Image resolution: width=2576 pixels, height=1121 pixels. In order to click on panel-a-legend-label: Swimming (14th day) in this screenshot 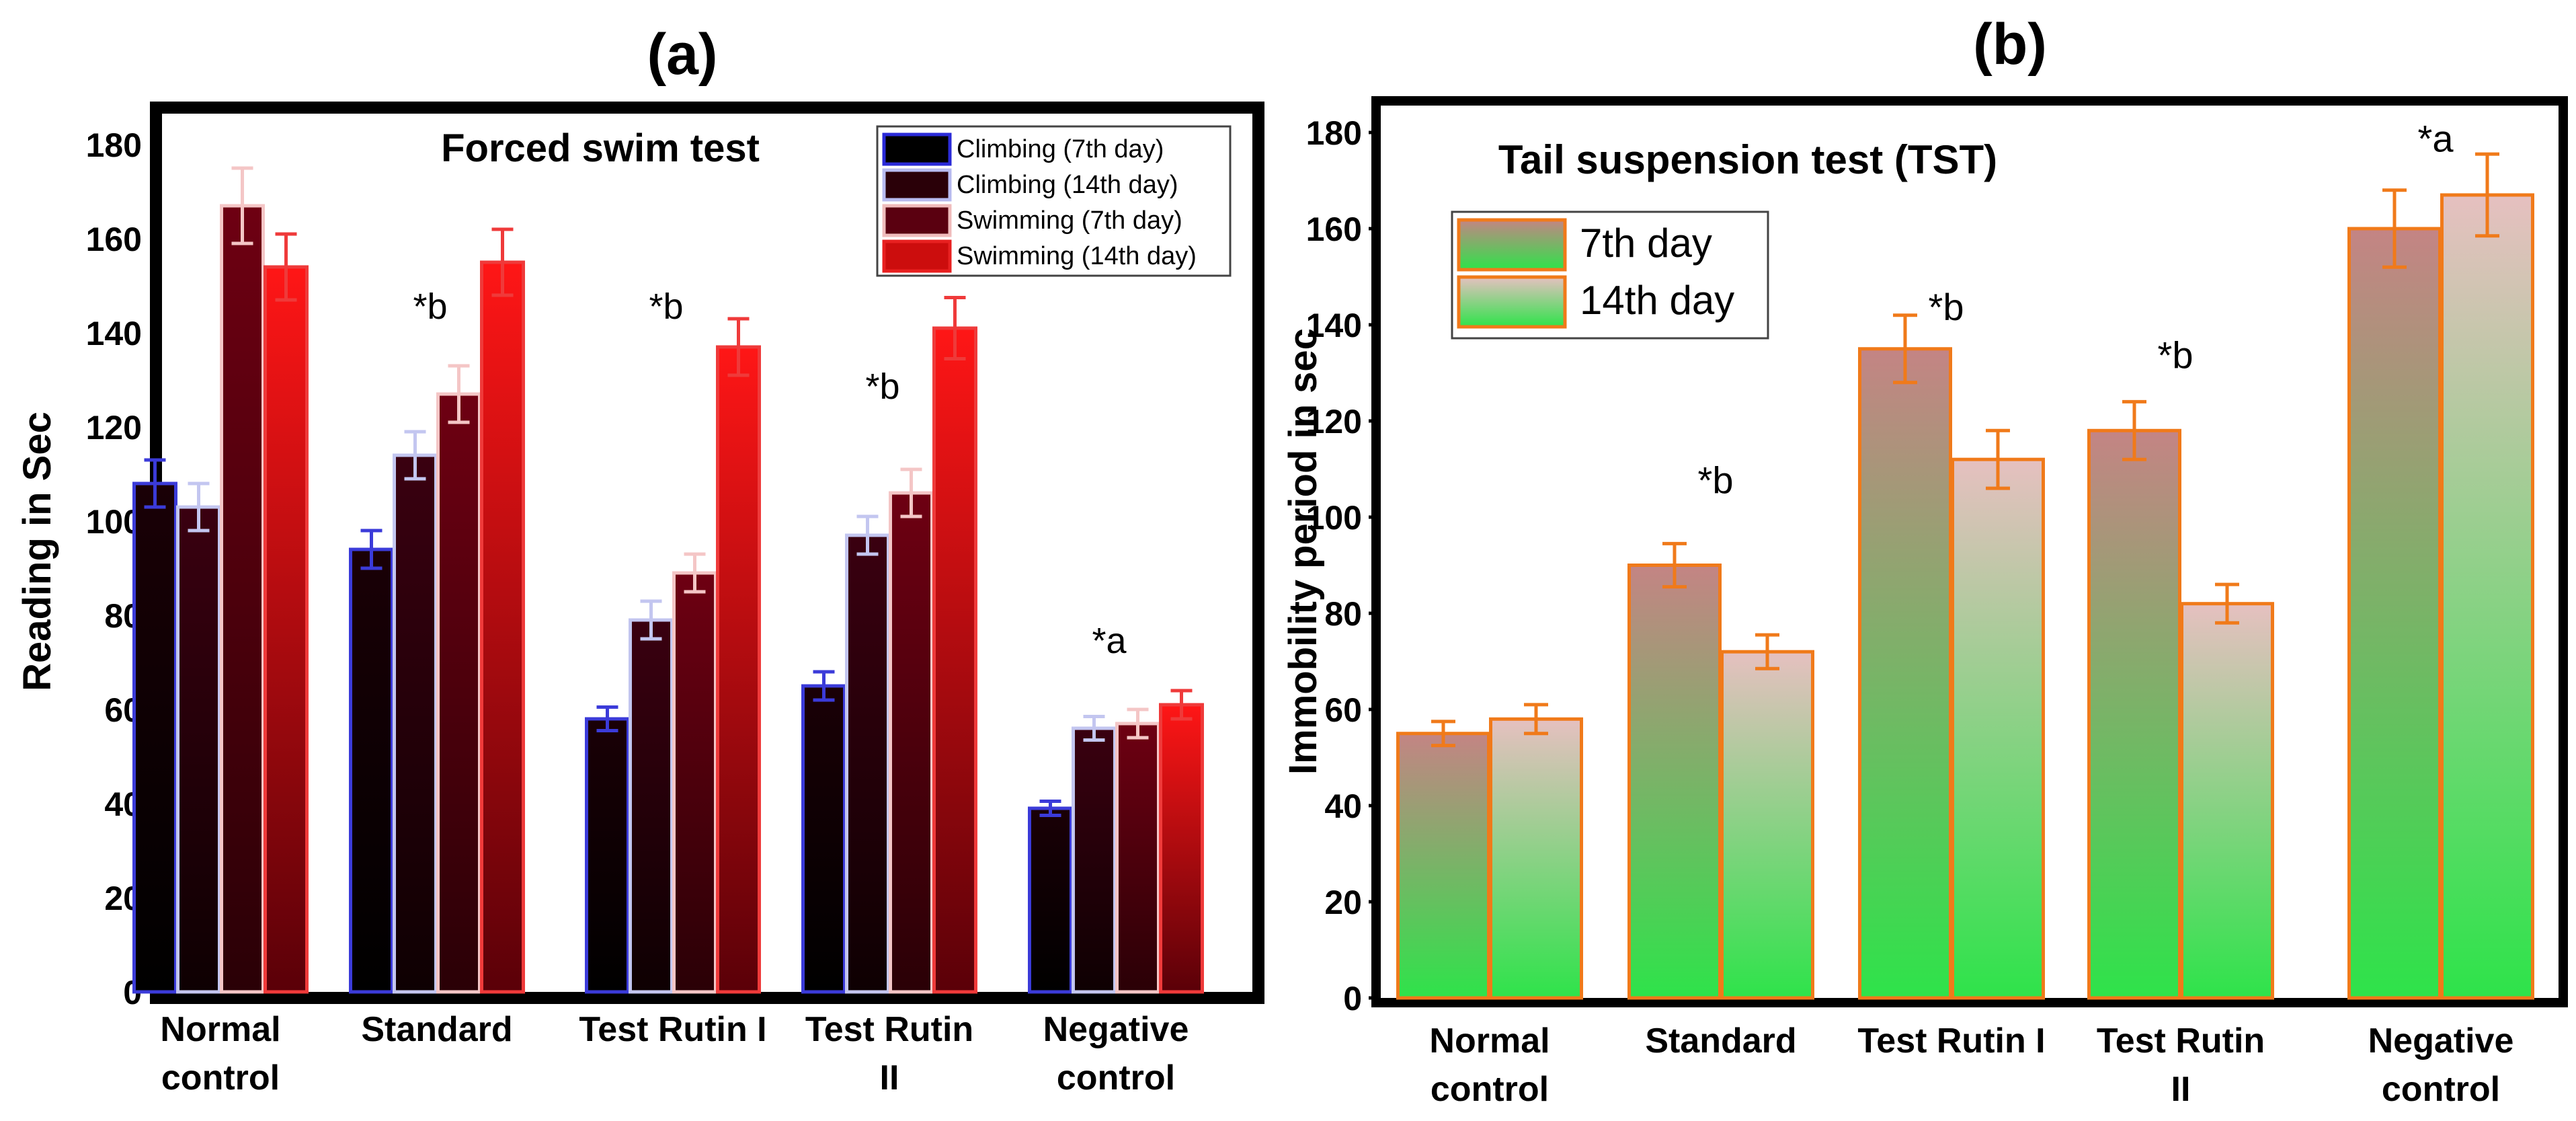, I will do `click(1077, 256)`.